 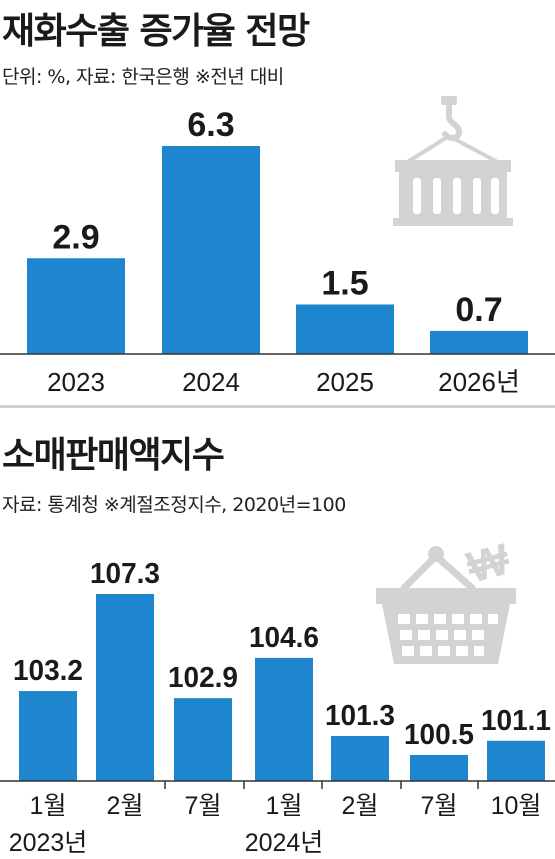 What do you see at coordinates (203, 678) in the screenshot?
I see `value-label-2: 102.9` at bounding box center [203, 678].